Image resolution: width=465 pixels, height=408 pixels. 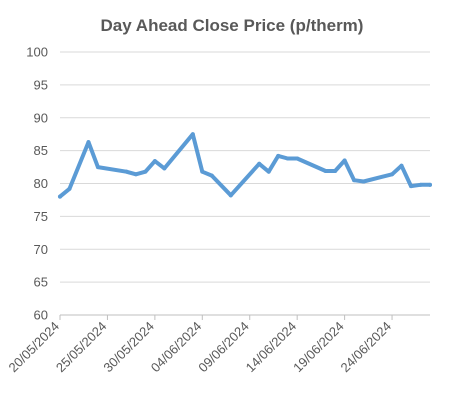 What do you see at coordinates (223, 347) in the screenshot?
I see `x-tick-label: 09/06/2024` at bounding box center [223, 347].